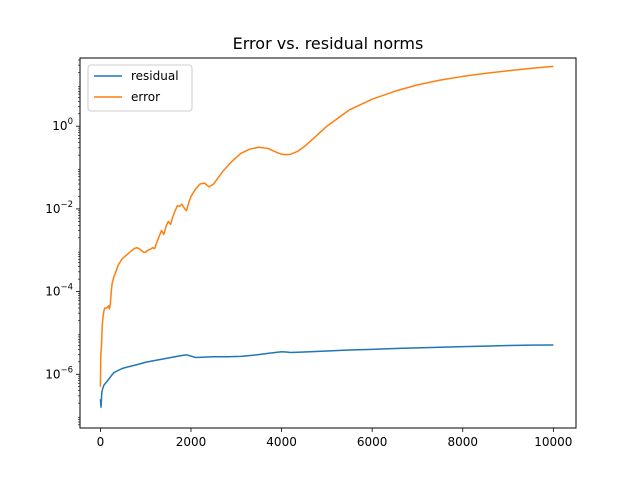  I want to click on y-tick-label: 10⁻⁶, so click(59, 373).